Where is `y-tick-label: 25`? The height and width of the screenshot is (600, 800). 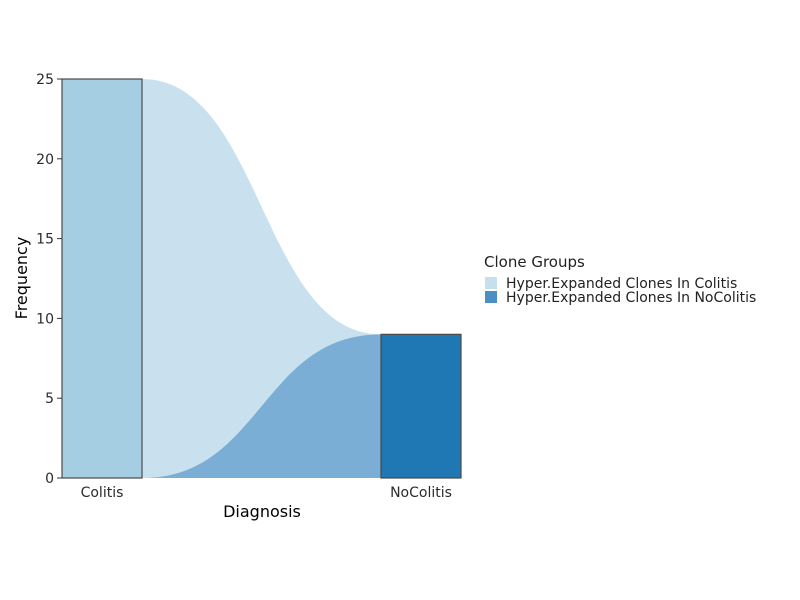 y-tick-label: 25 is located at coordinates (45, 80).